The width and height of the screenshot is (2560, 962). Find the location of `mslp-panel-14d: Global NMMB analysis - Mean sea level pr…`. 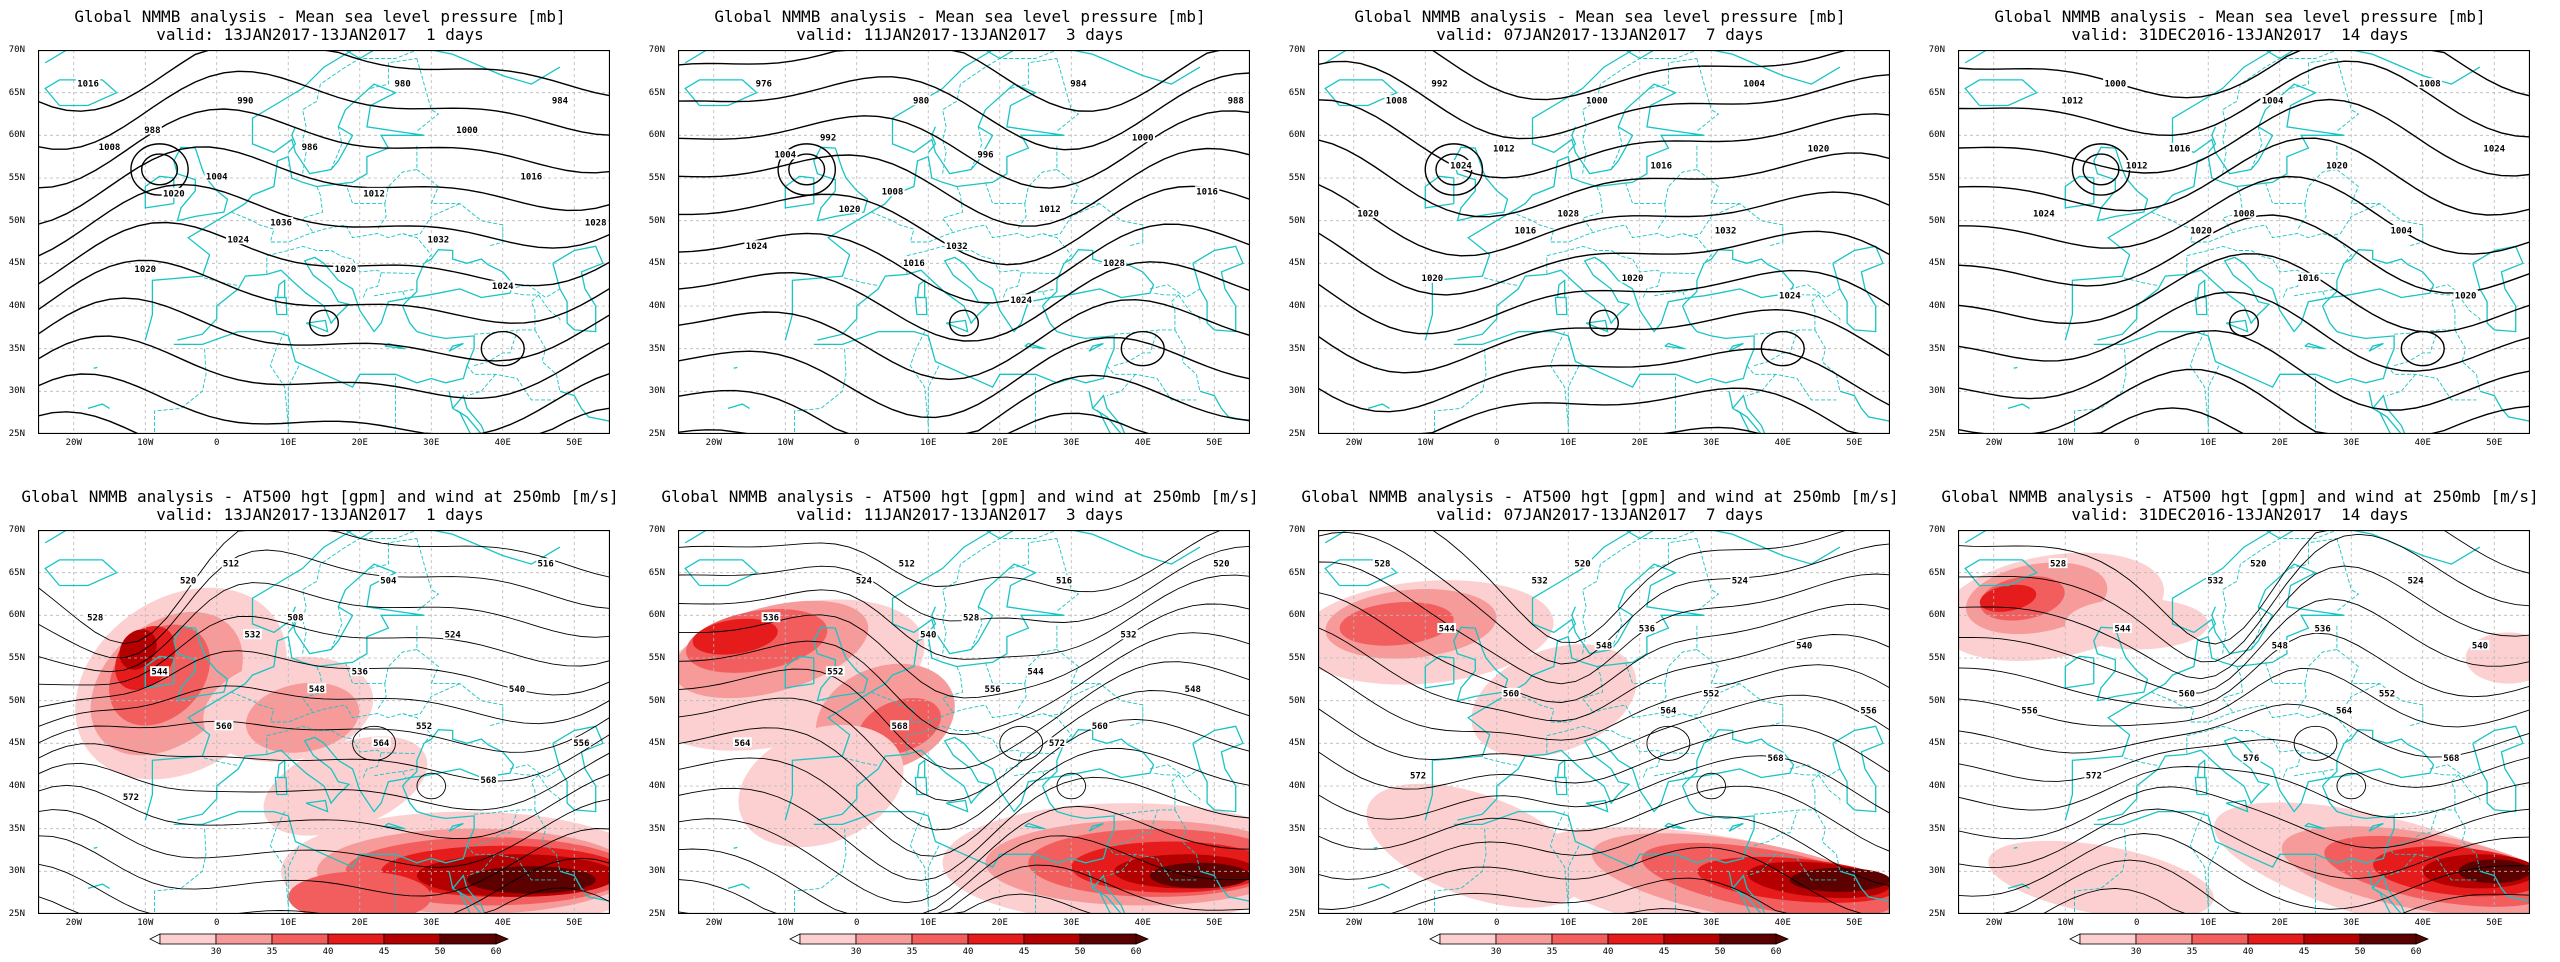

mslp-panel-14d: Global NMMB analysis - Mean sea level pr… is located at coordinates (2240, 240).